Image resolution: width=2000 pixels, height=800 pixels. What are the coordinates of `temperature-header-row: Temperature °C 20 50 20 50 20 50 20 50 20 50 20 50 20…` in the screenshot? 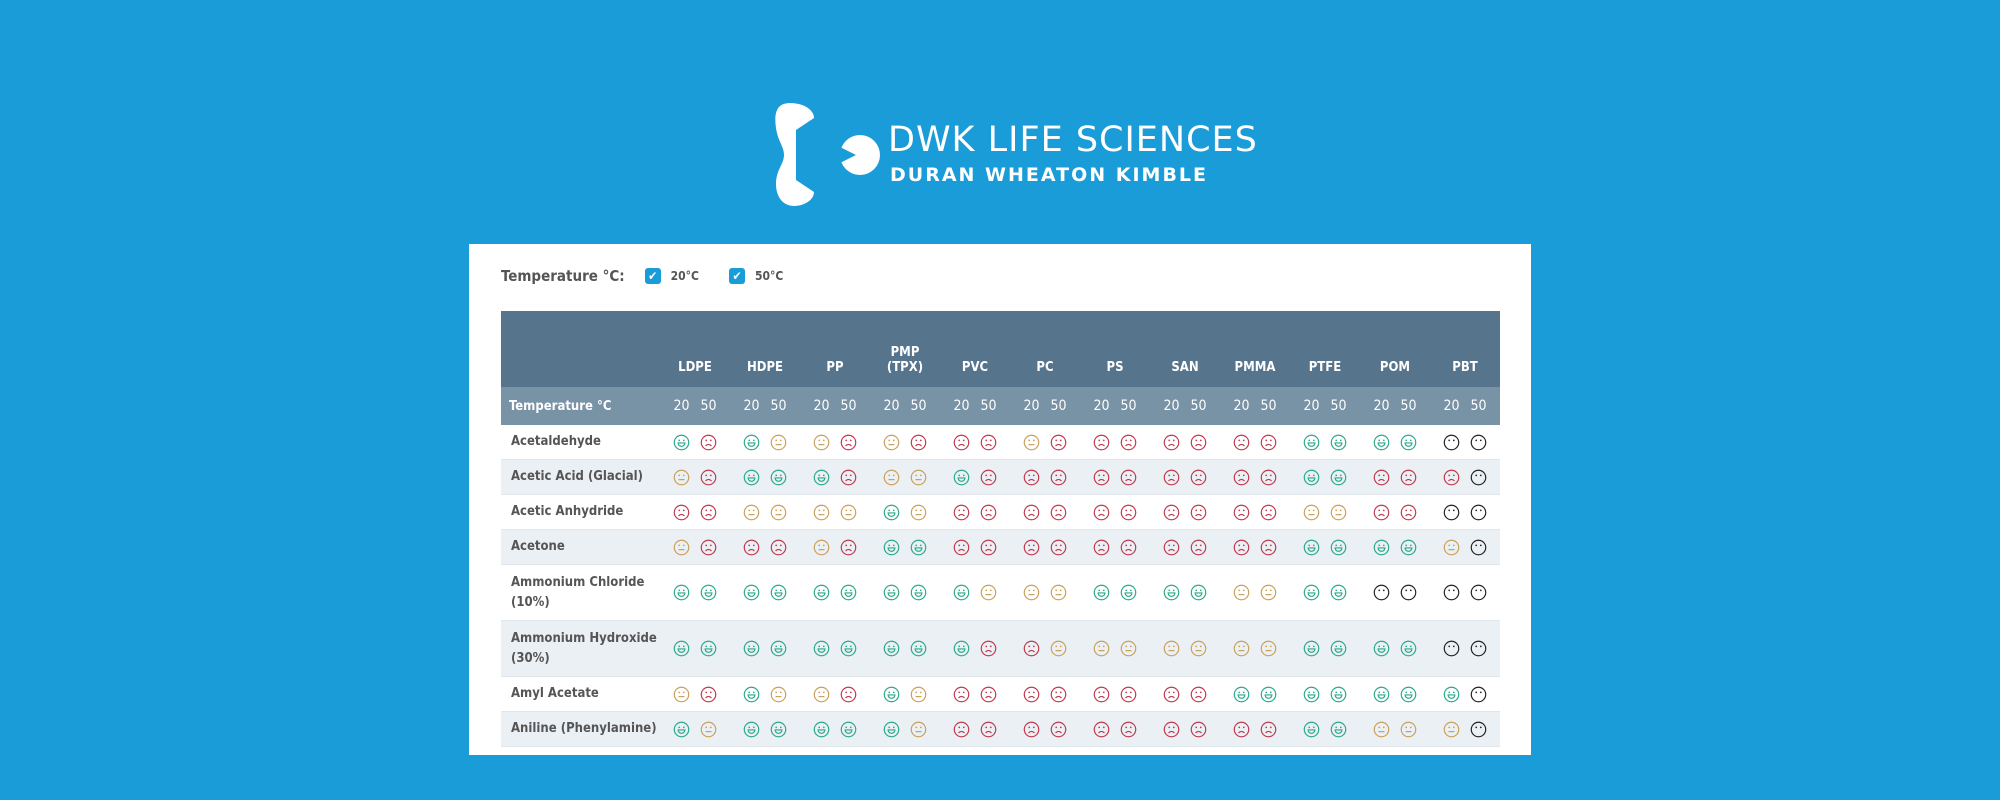 It's located at (1000, 406).